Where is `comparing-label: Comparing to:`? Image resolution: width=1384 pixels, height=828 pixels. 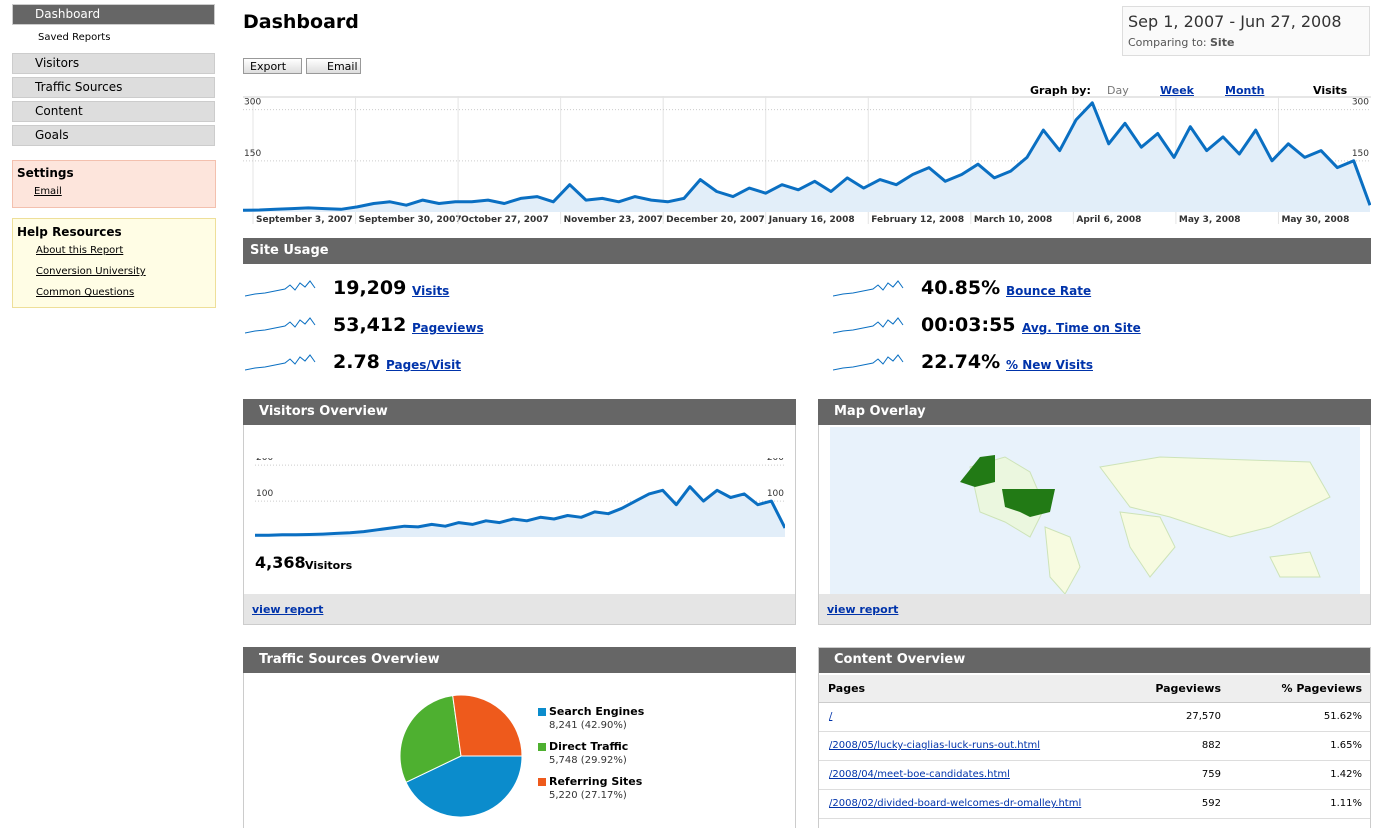 comparing-label: Comparing to: is located at coordinates (1167, 42).